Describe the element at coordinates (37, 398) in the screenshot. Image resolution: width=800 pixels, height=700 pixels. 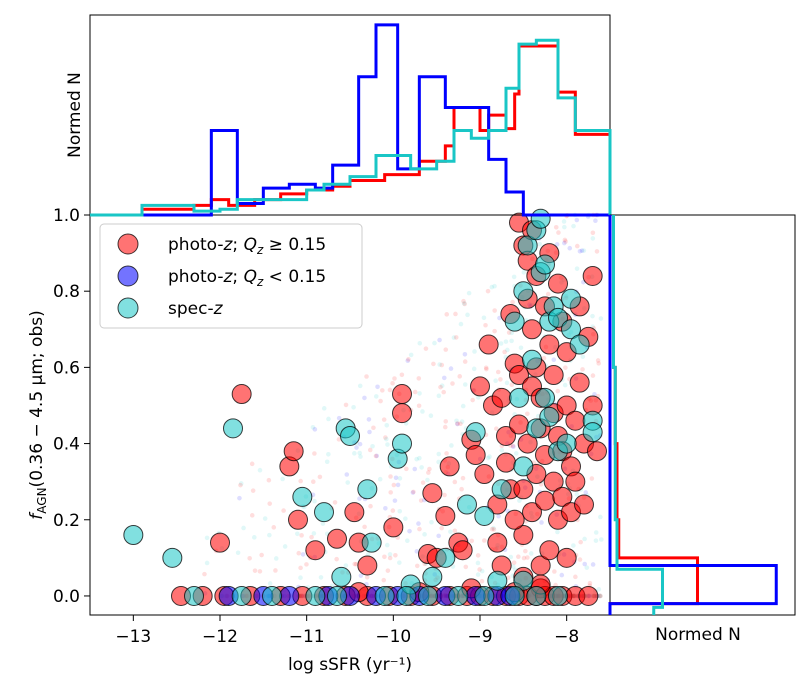
I see `y-label-rest: (0.36 − 4.5 μm; obs)` at that location.